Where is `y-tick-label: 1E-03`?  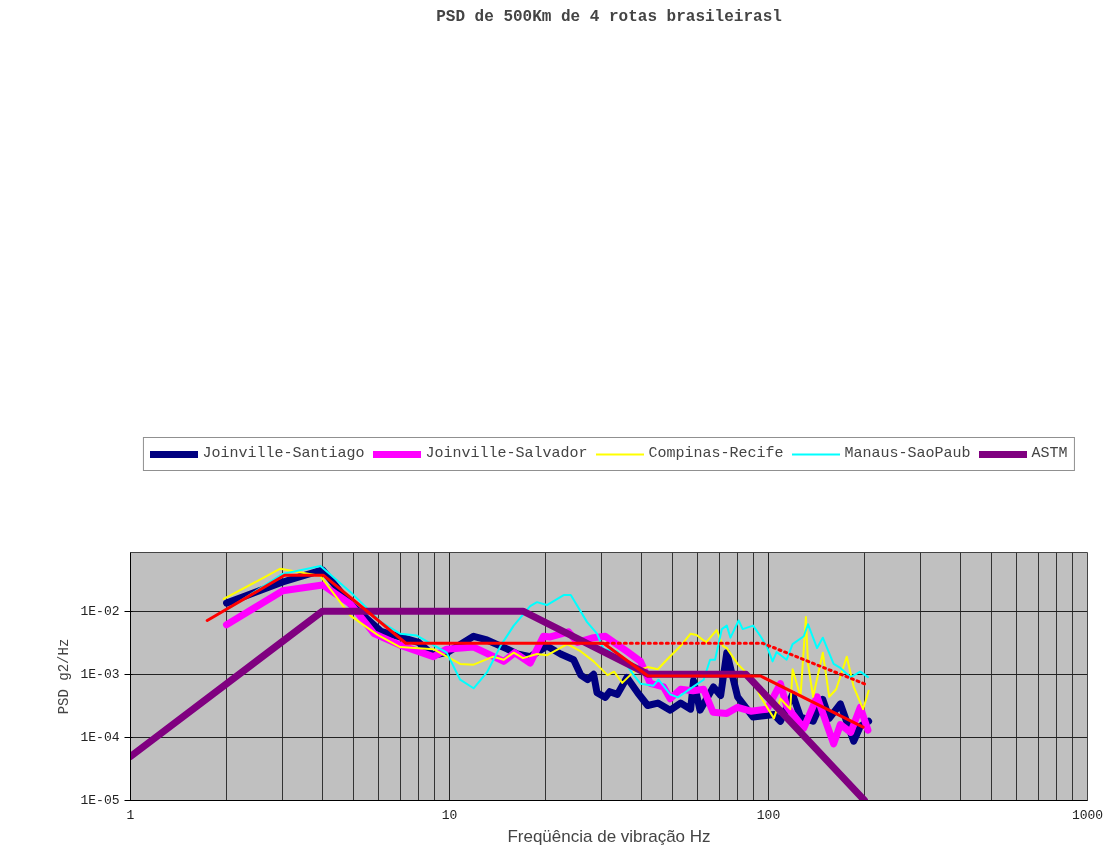
y-tick-label: 1E-03 is located at coordinates (100, 674).